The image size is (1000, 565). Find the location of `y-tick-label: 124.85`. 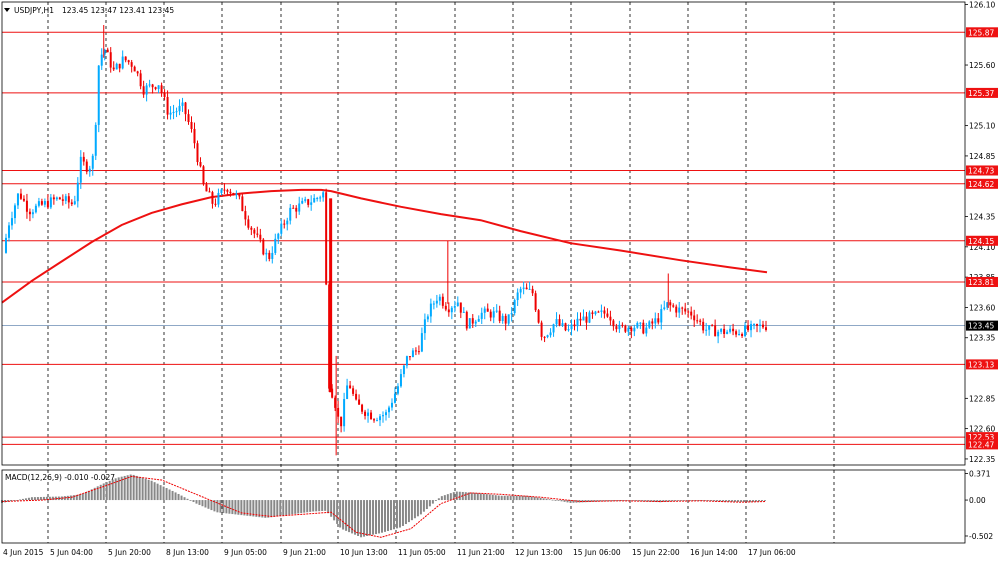

y-tick-label: 124.85 is located at coordinates (982, 156).